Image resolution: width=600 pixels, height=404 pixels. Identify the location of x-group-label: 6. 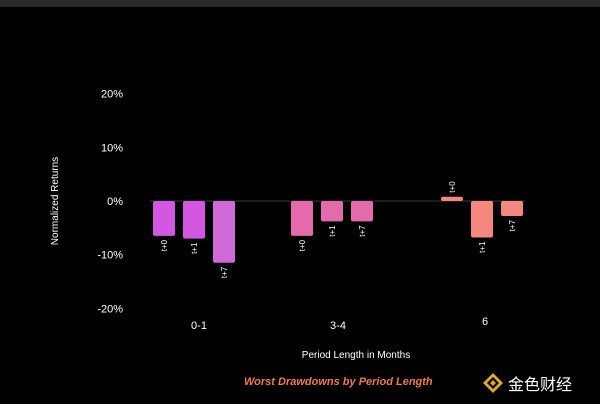
(485, 322).